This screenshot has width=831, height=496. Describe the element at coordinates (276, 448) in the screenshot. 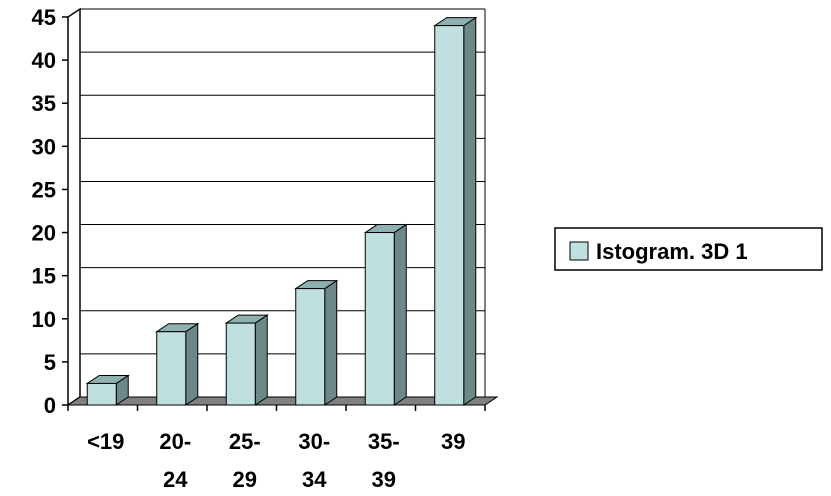

I see `x-tick-labels: <19 20- 24 25- 29 30- 34 35- 39 39` at that location.